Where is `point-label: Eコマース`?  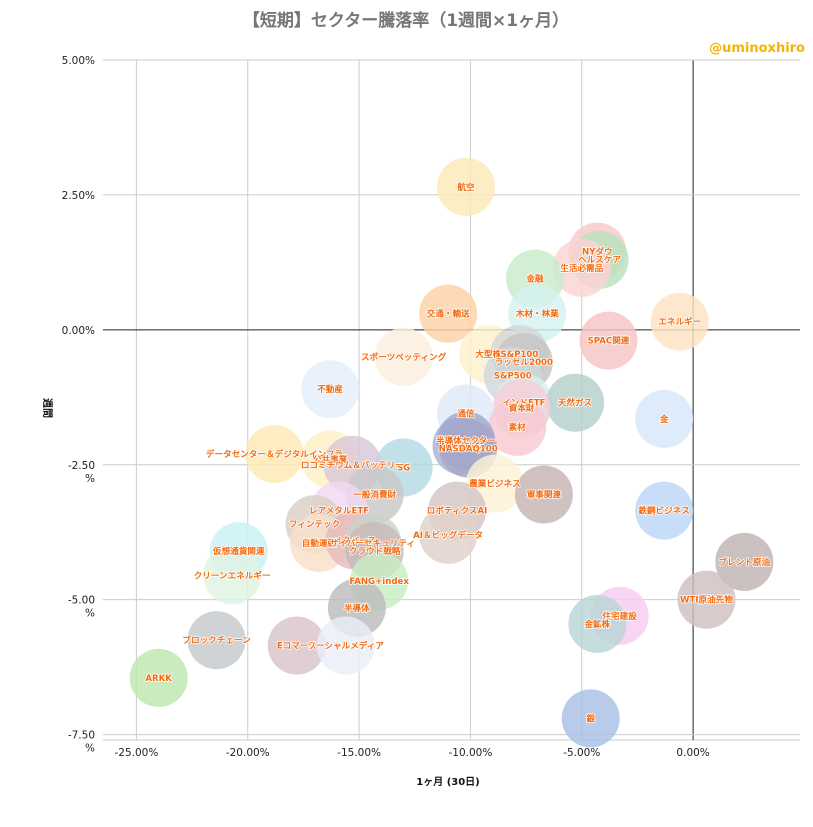 point-label: Eコマース is located at coordinates (297, 647).